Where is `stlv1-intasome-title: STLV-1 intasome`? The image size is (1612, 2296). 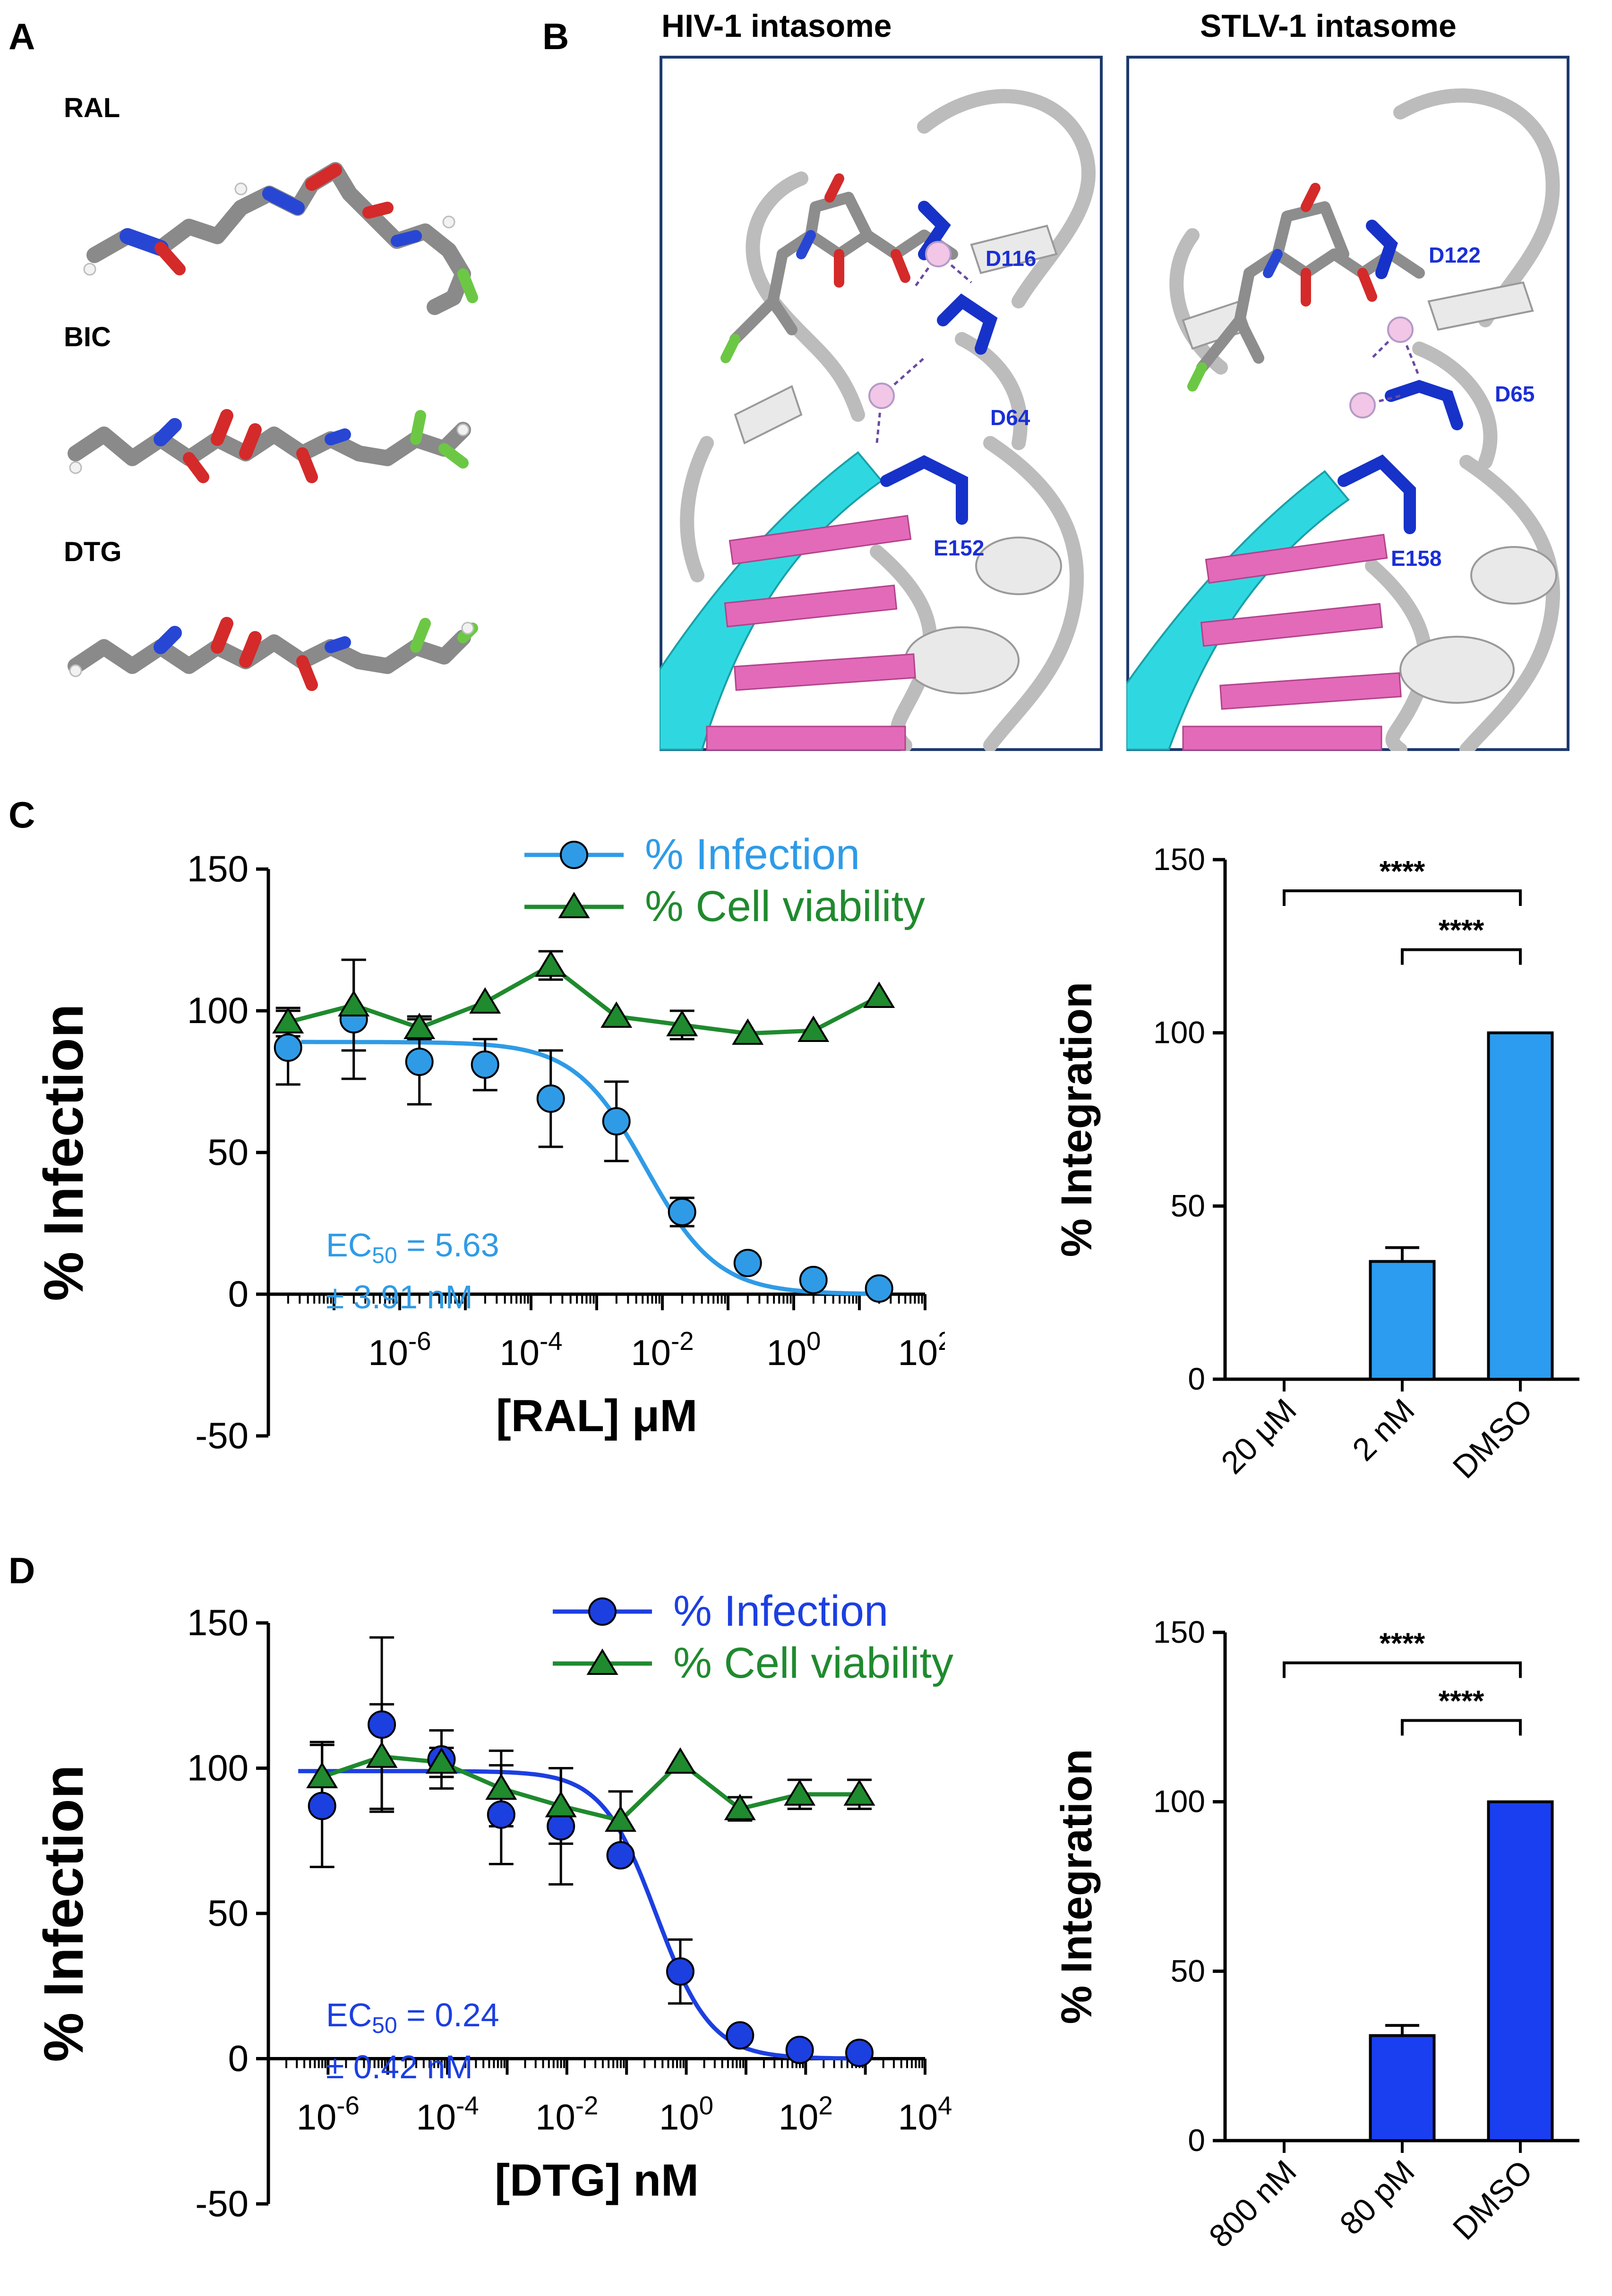 stlv1-intasome-title: STLV-1 intasome is located at coordinates (1328, 26).